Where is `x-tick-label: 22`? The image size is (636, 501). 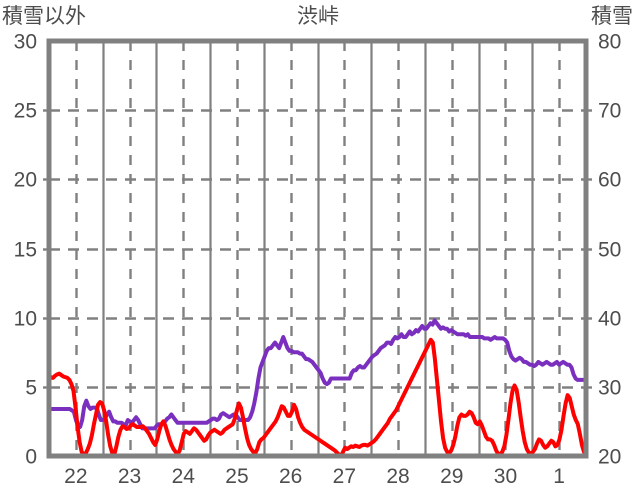 x-tick-label: 22 is located at coordinates (75, 476).